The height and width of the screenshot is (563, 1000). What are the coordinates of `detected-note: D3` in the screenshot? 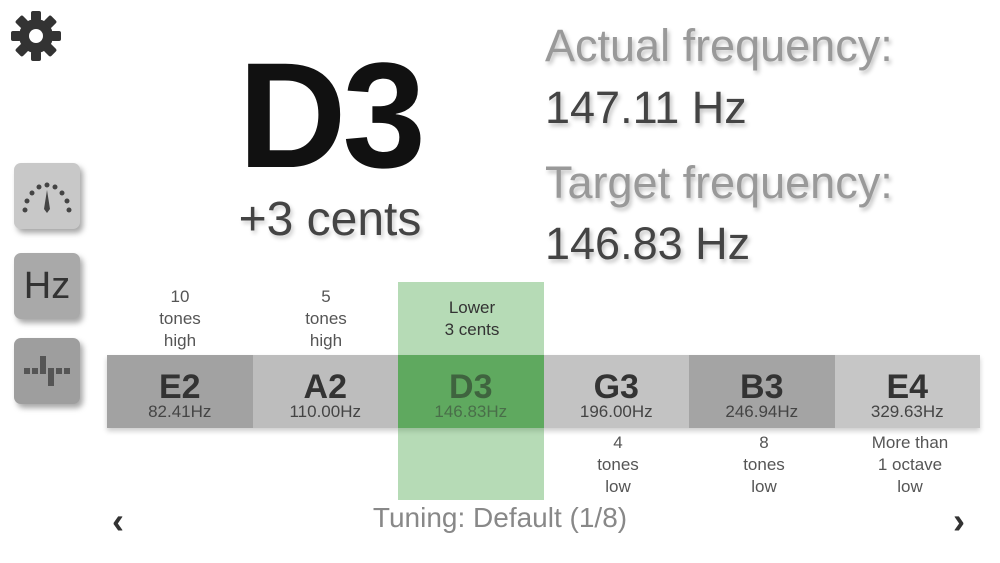 It's located at (332, 115).